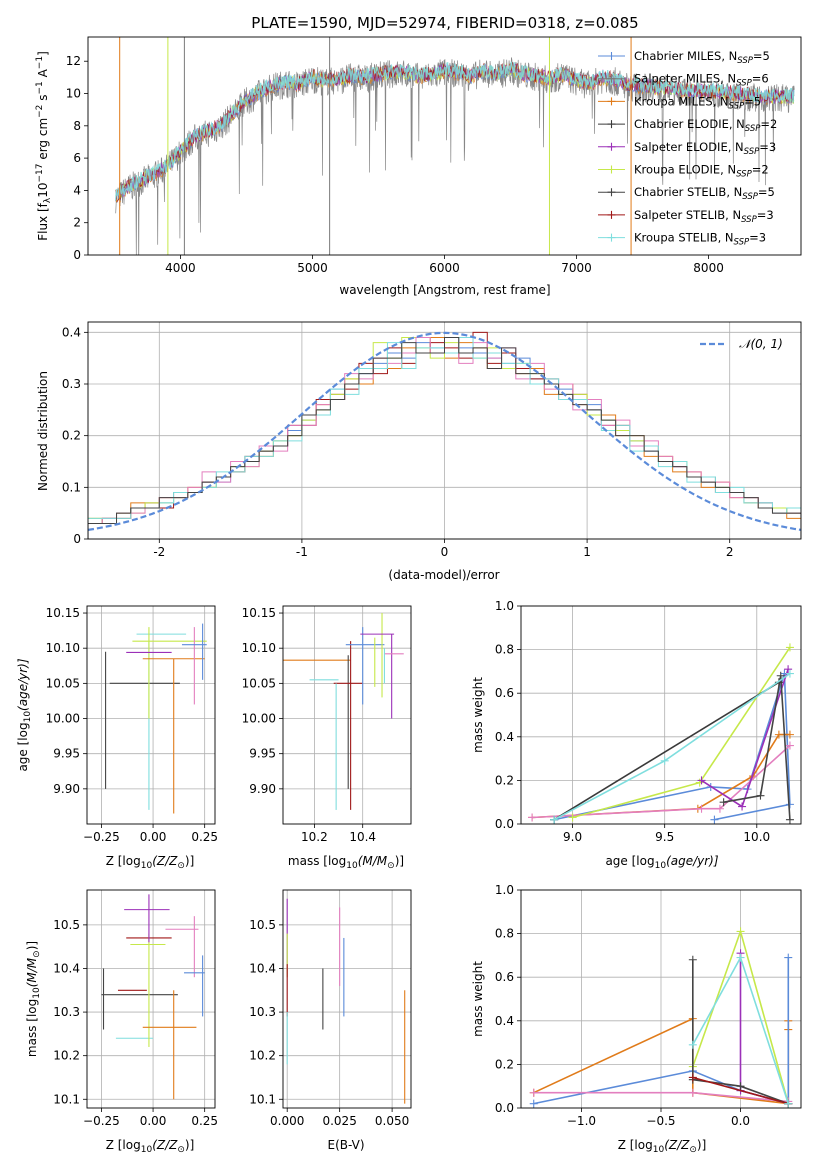  I want to click on spectrum-xlabel: wavelength [Angstrom, rest frame], so click(444, 290).